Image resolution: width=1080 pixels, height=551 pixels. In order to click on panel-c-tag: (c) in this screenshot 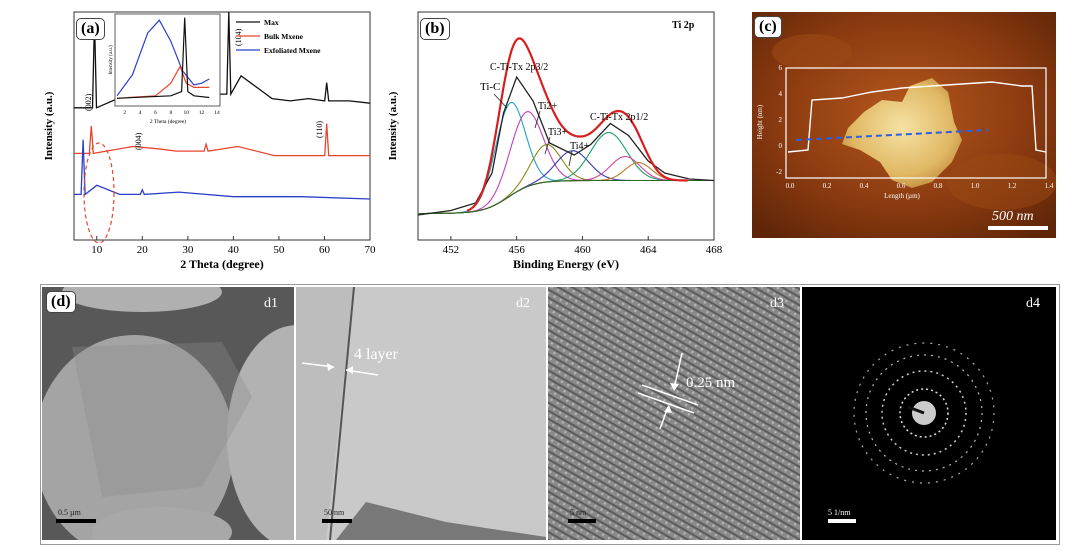, I will do `click(768, 27)`.